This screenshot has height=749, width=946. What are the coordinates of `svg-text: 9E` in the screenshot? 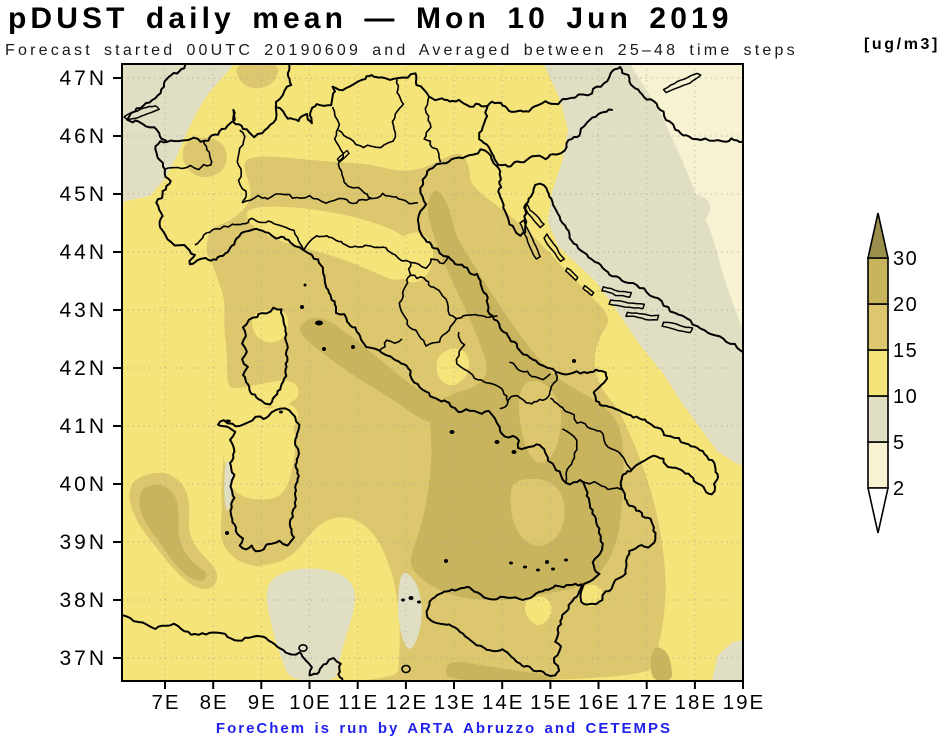 It's located at (262, 702).